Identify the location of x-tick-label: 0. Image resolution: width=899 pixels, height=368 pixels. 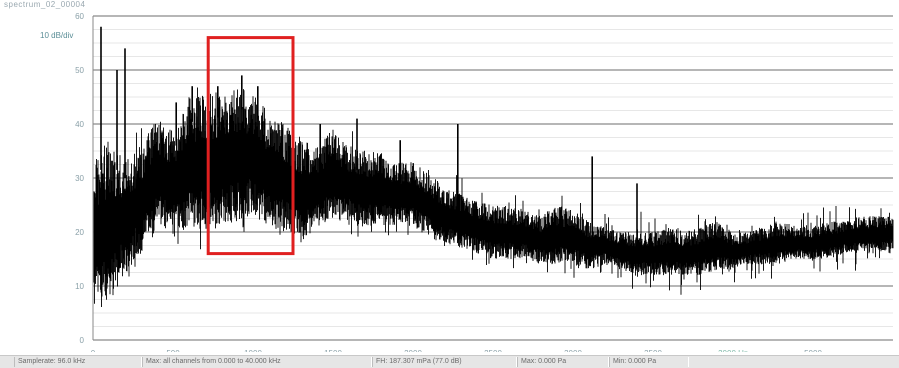
(93, 350).